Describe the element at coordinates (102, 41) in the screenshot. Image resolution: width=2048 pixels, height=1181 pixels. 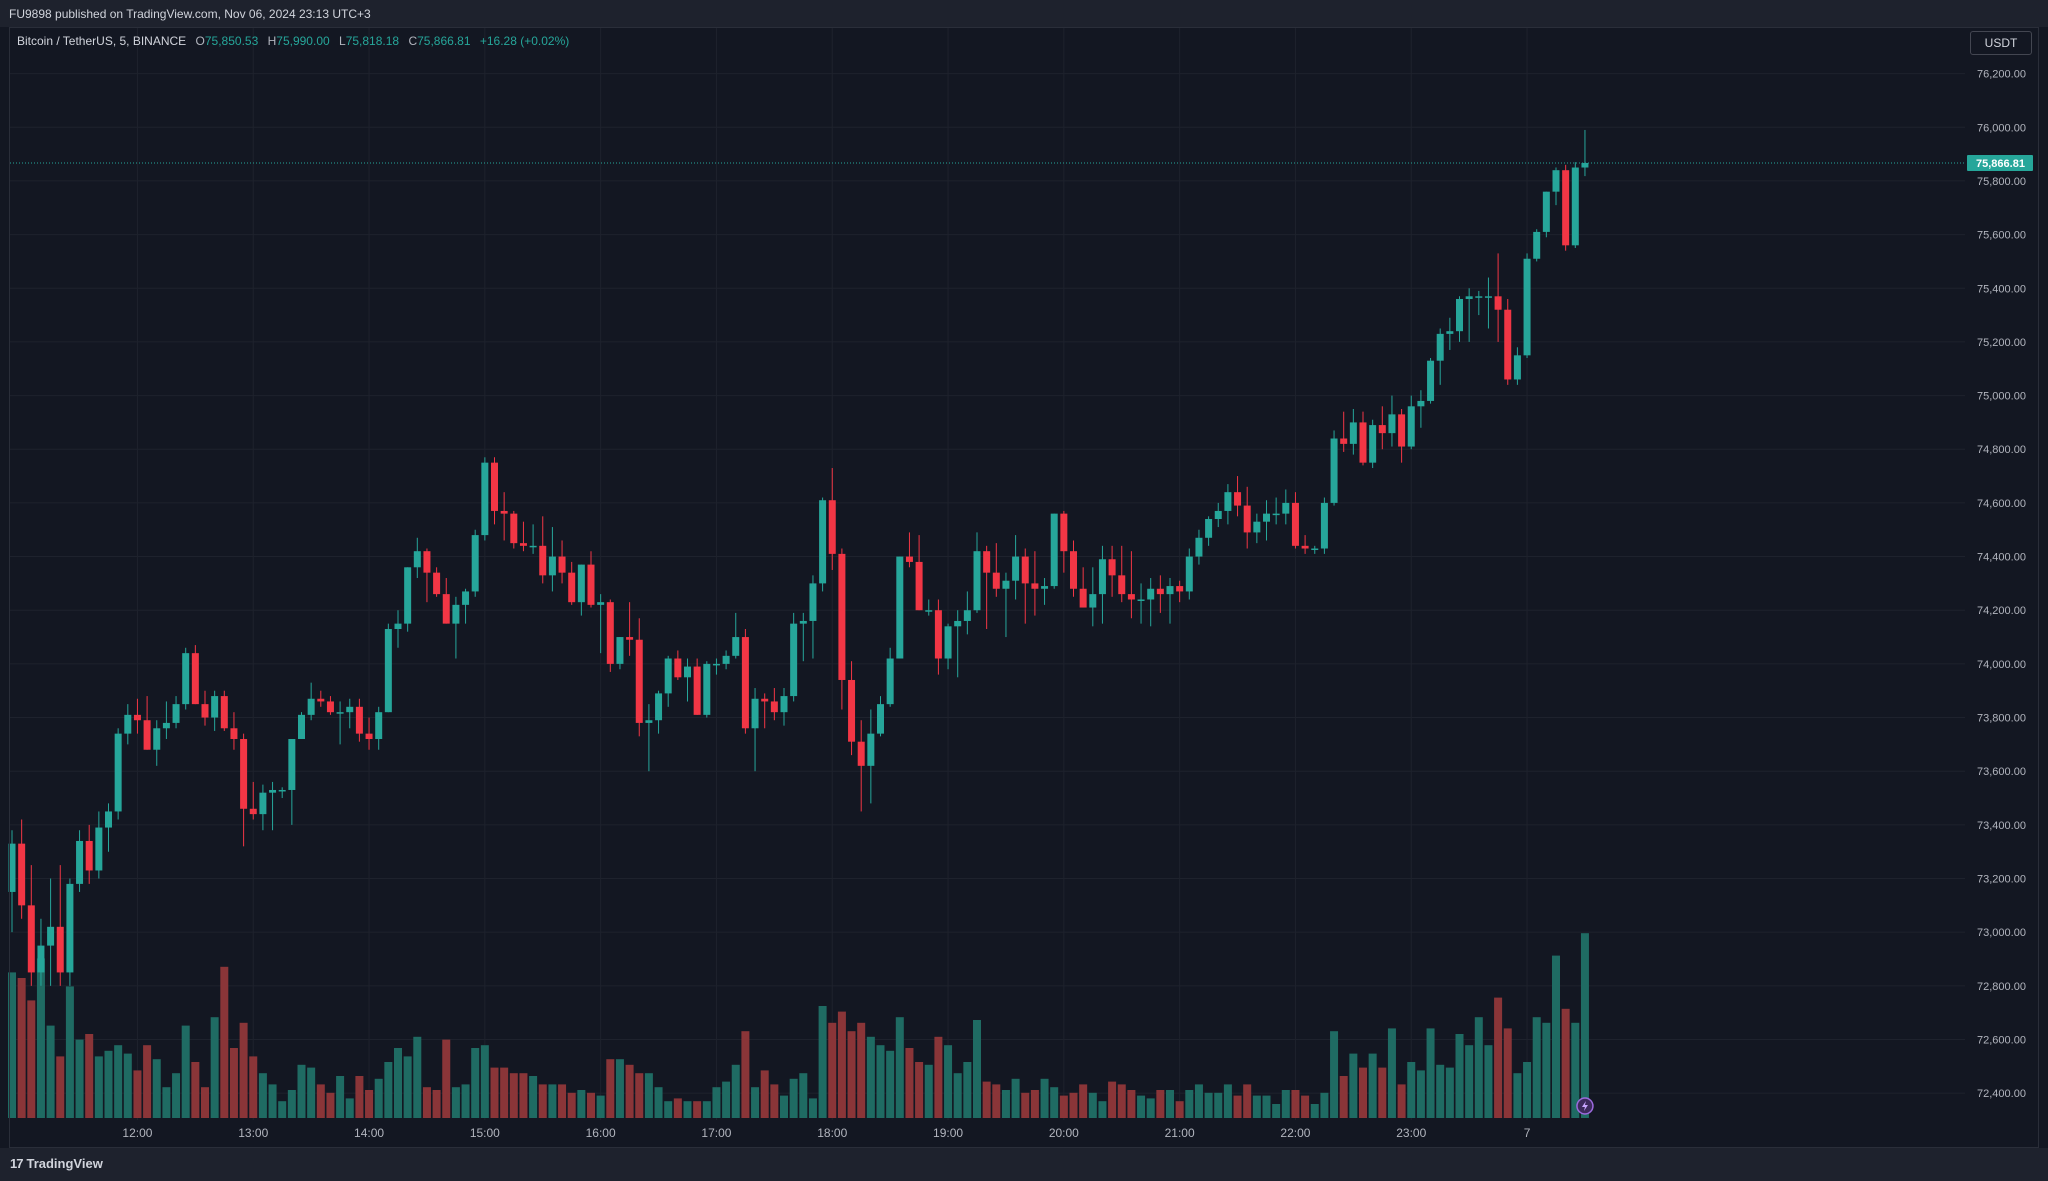
I see `symbol-title: Bitcoin / TetherUS, 5, BINANCE` at that location.